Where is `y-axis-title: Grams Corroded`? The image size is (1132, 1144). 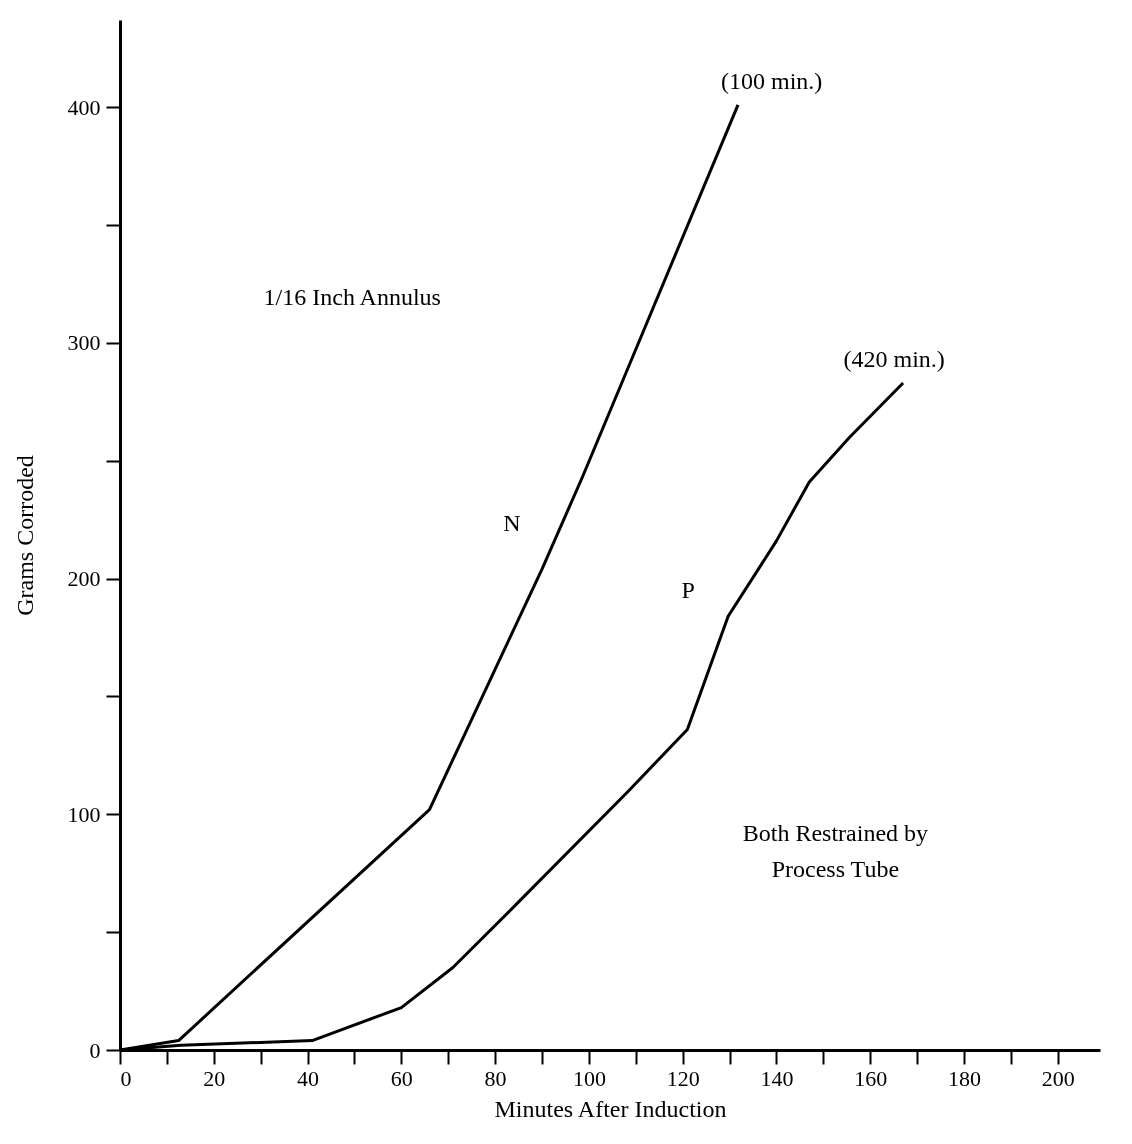
y-axis-title: Grams Corroded is located at coordinates (24, 535).